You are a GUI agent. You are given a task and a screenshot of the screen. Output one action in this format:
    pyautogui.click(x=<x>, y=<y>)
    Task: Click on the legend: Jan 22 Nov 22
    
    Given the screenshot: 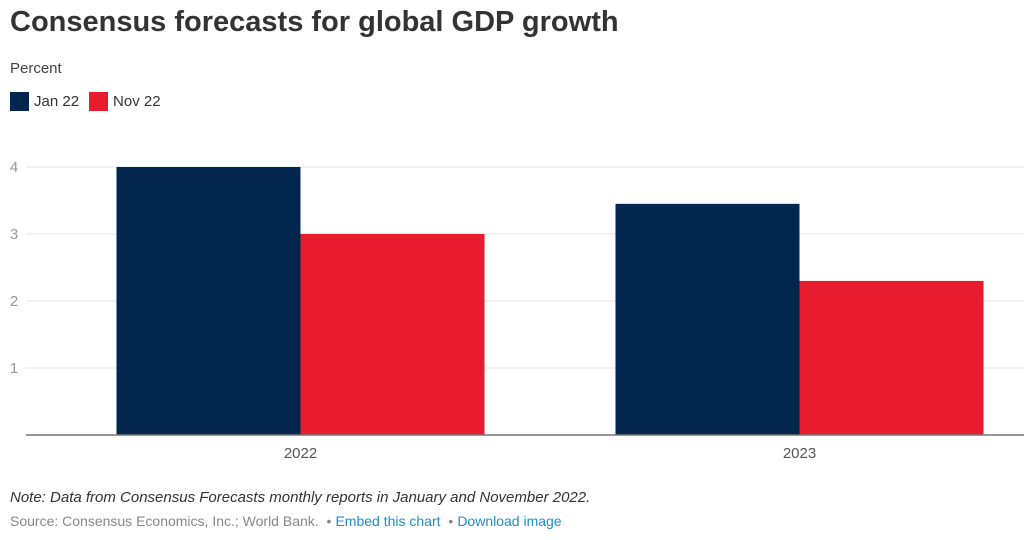 What is the action you would take?
    pyautogui.click(x=90, y=101)
    